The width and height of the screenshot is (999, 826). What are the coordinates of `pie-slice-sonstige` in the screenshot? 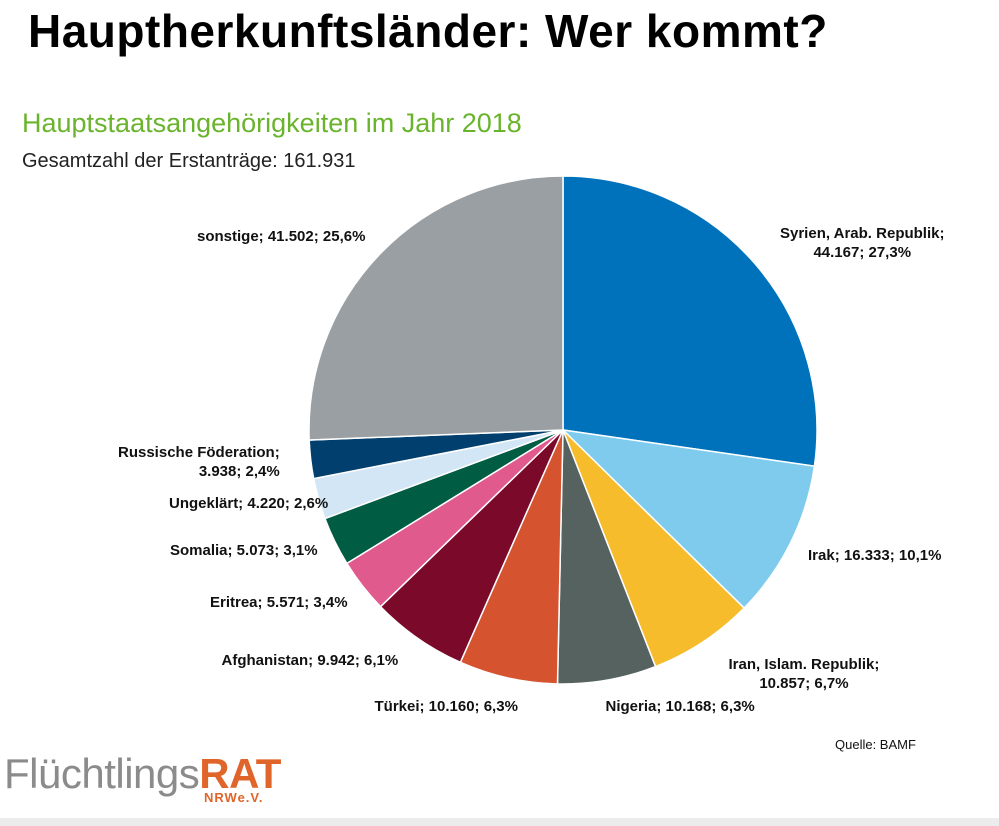 It's located at (436, 308).